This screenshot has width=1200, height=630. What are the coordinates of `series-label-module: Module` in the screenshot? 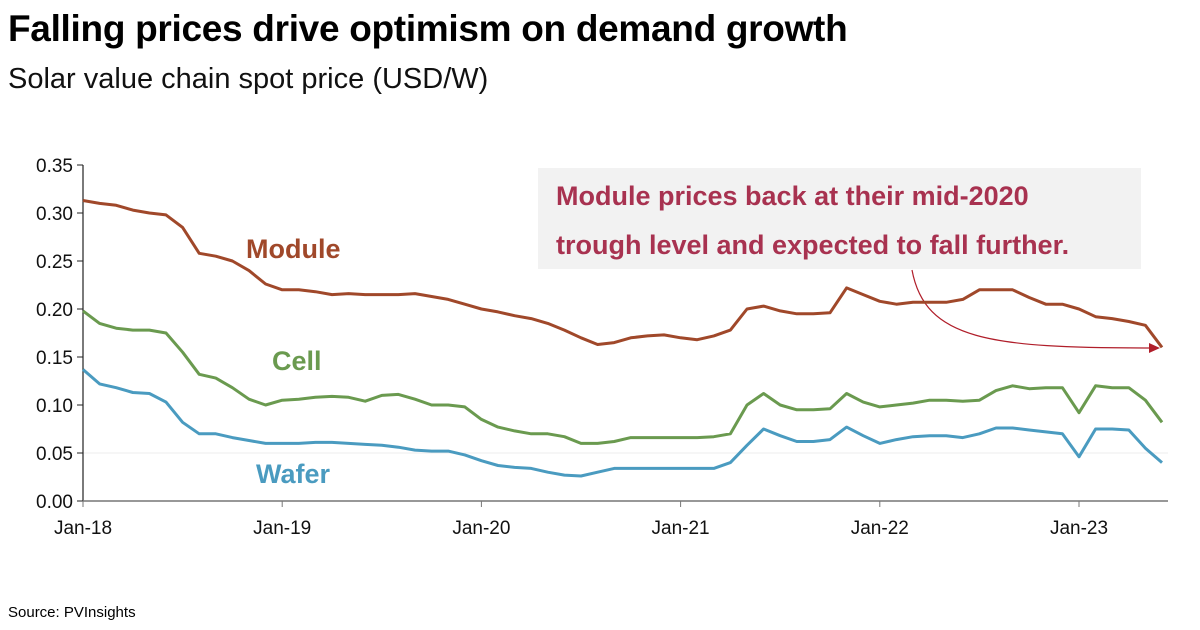 It's located at (293, 249).